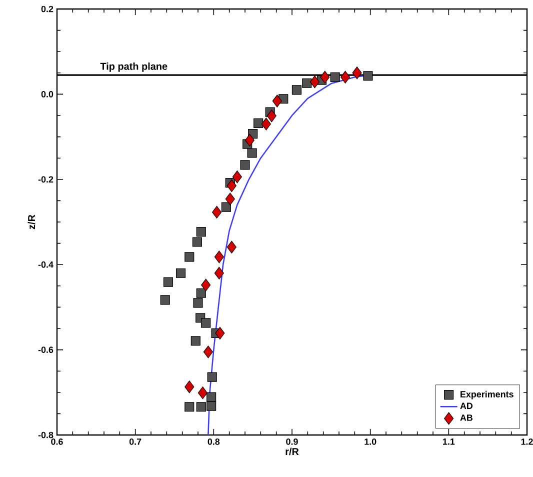 The height and width of the screenshot is (477, 533). I want to click on legend-label: Experiments, so click(487, 395).